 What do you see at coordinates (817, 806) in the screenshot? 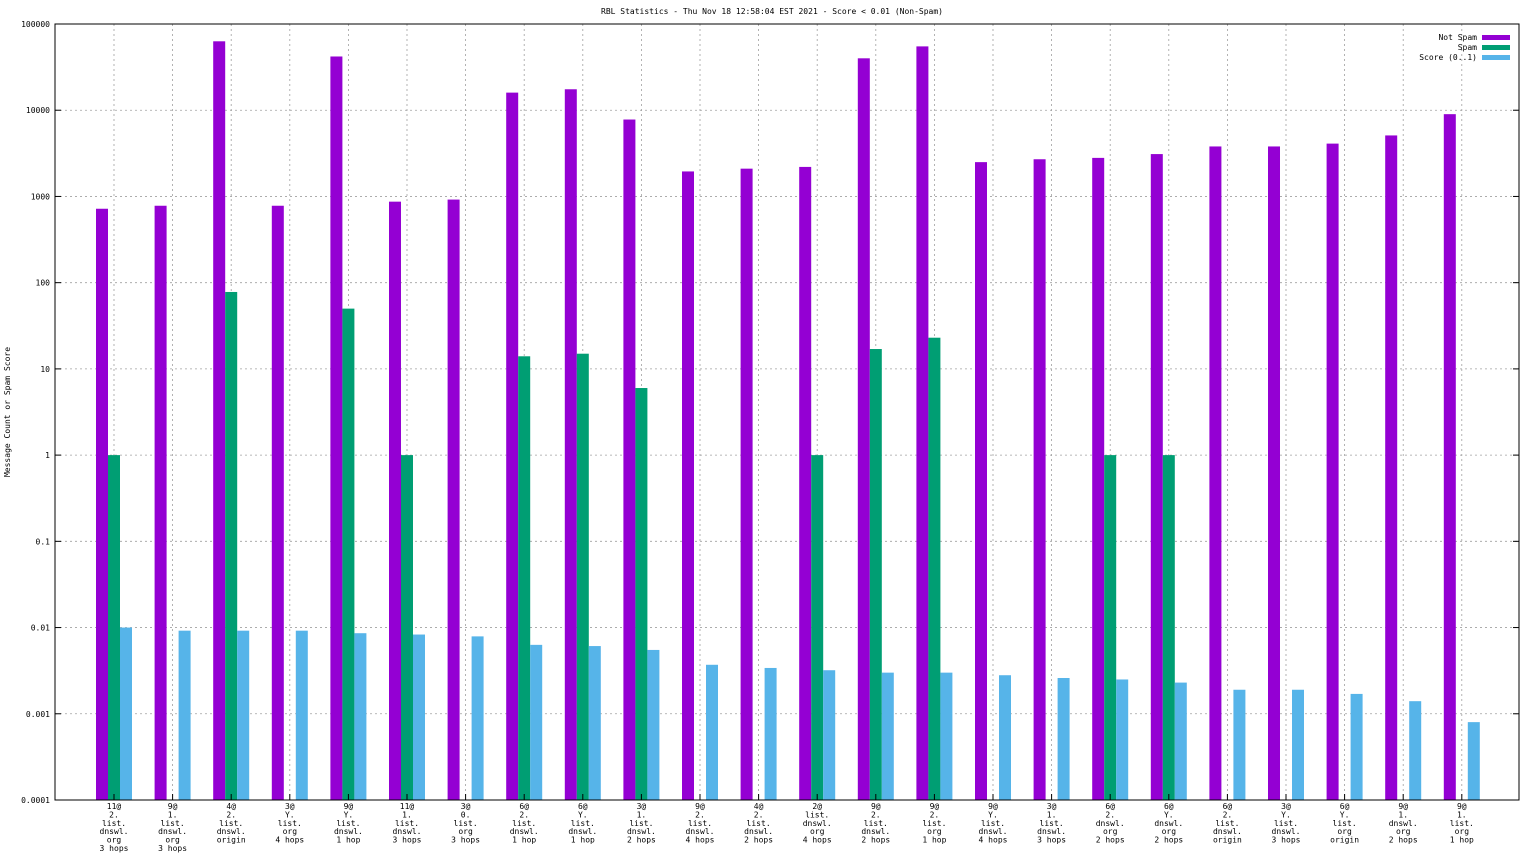
I see `x-tick-label-line: 2@` at bounding box center [817, 806].